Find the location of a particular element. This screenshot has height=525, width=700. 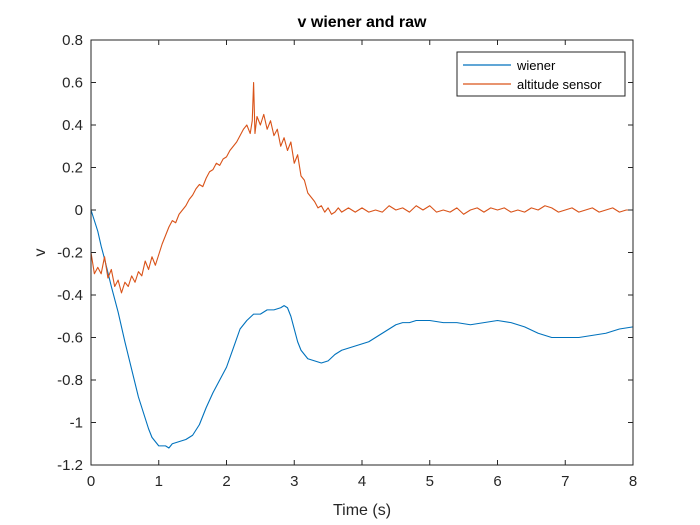

y-tick-label: -1 is located at coordinates (76, 423).